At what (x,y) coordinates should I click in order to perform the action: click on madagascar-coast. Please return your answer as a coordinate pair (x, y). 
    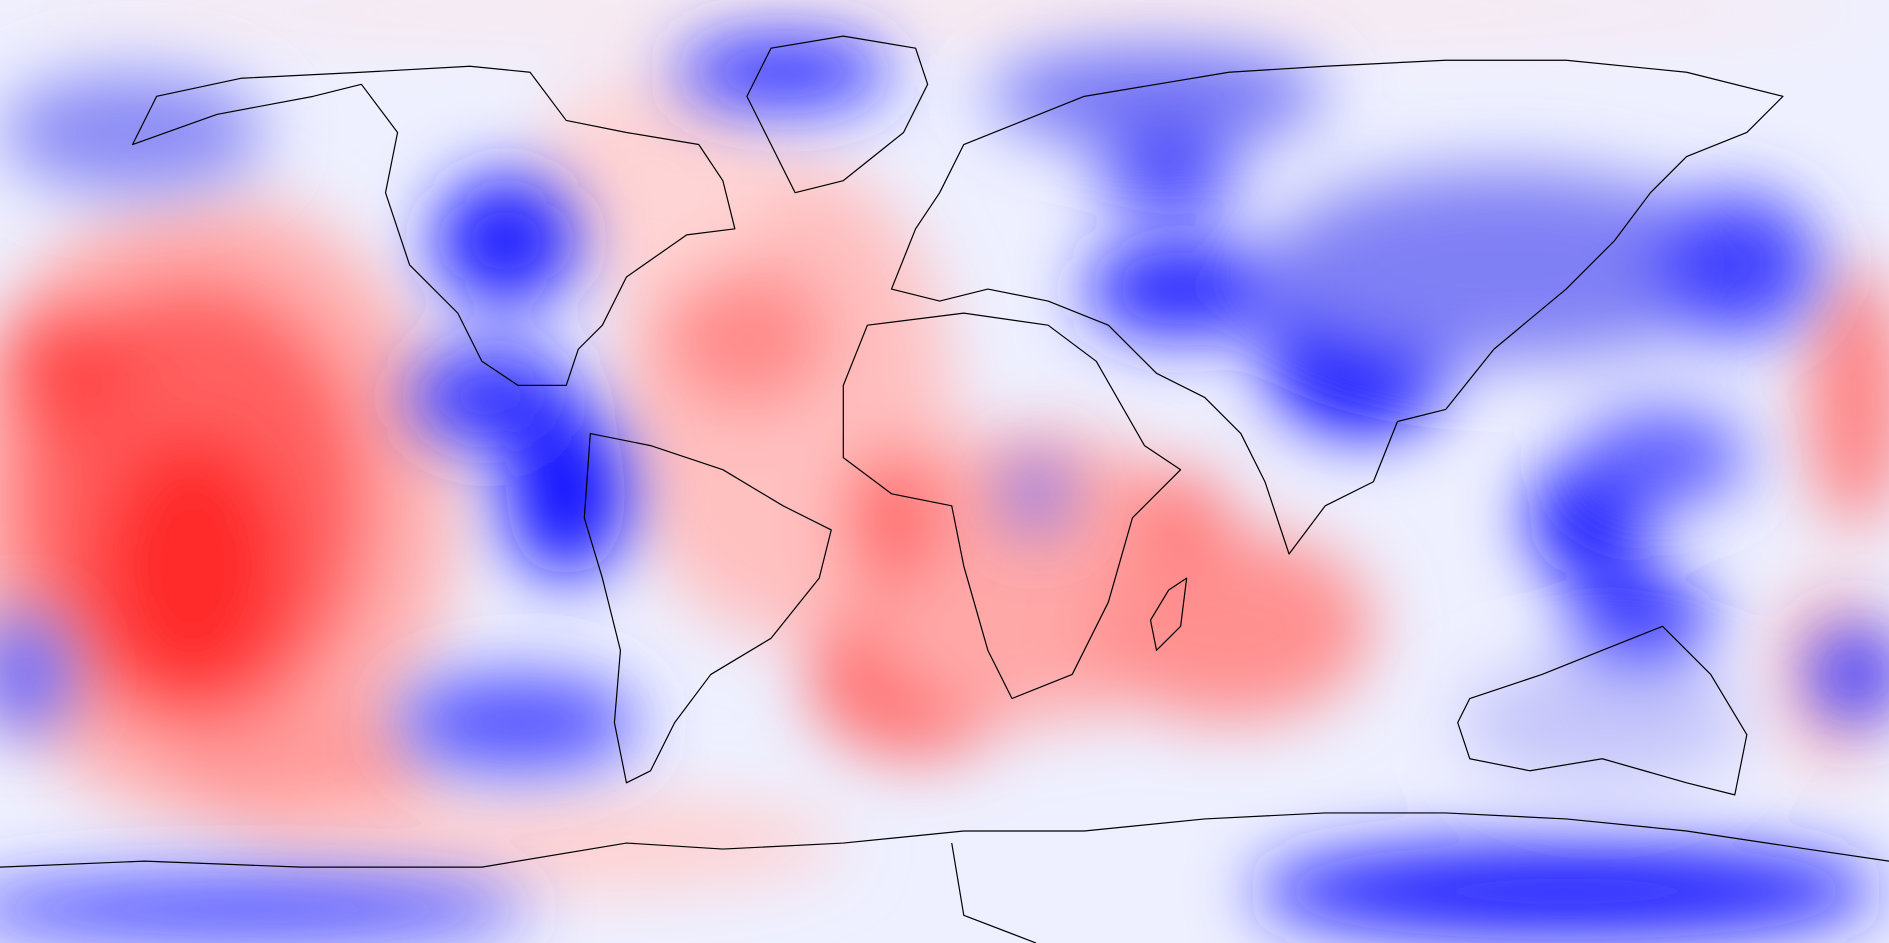
    Looking at the image, I should click on (1168, 614).